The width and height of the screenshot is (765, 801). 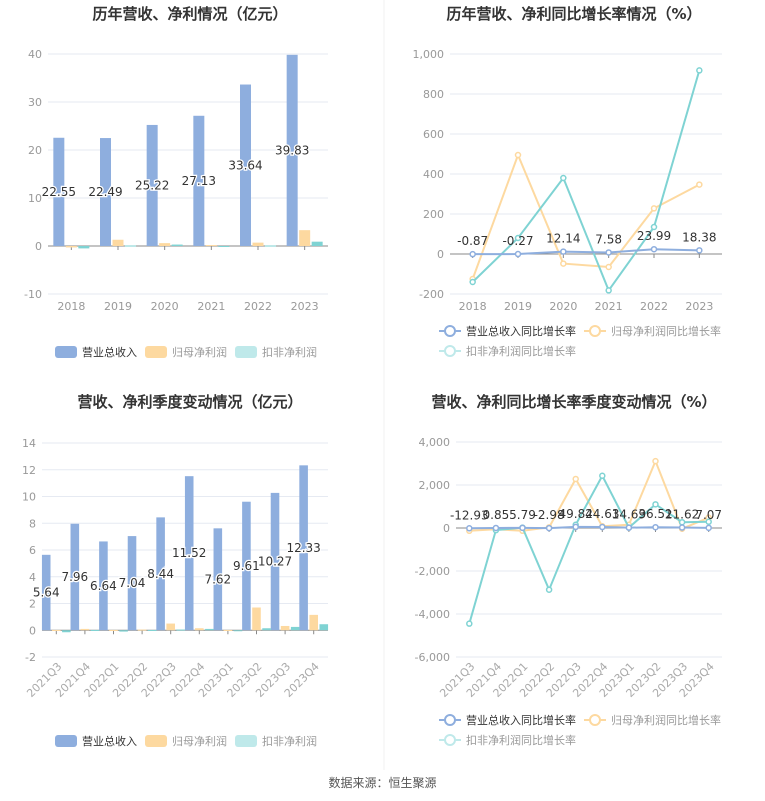 What do you see at coordinates (608, 239) in the screenshot?
I see `data-label: 7.58` at bounding box center [608, 239].